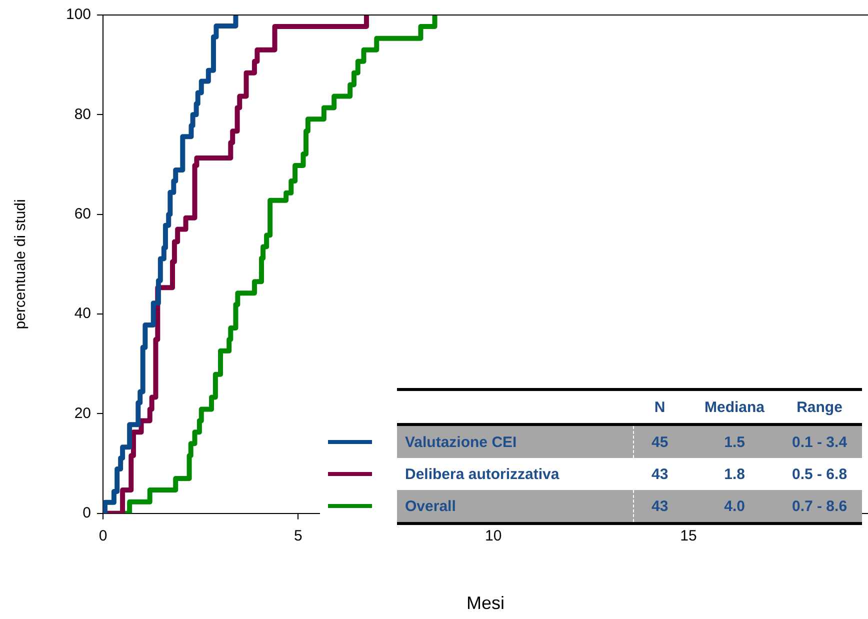  Describe the element at coordinates (688, 536) in the screenshot. I see `x-tick-label: 15` at that location.